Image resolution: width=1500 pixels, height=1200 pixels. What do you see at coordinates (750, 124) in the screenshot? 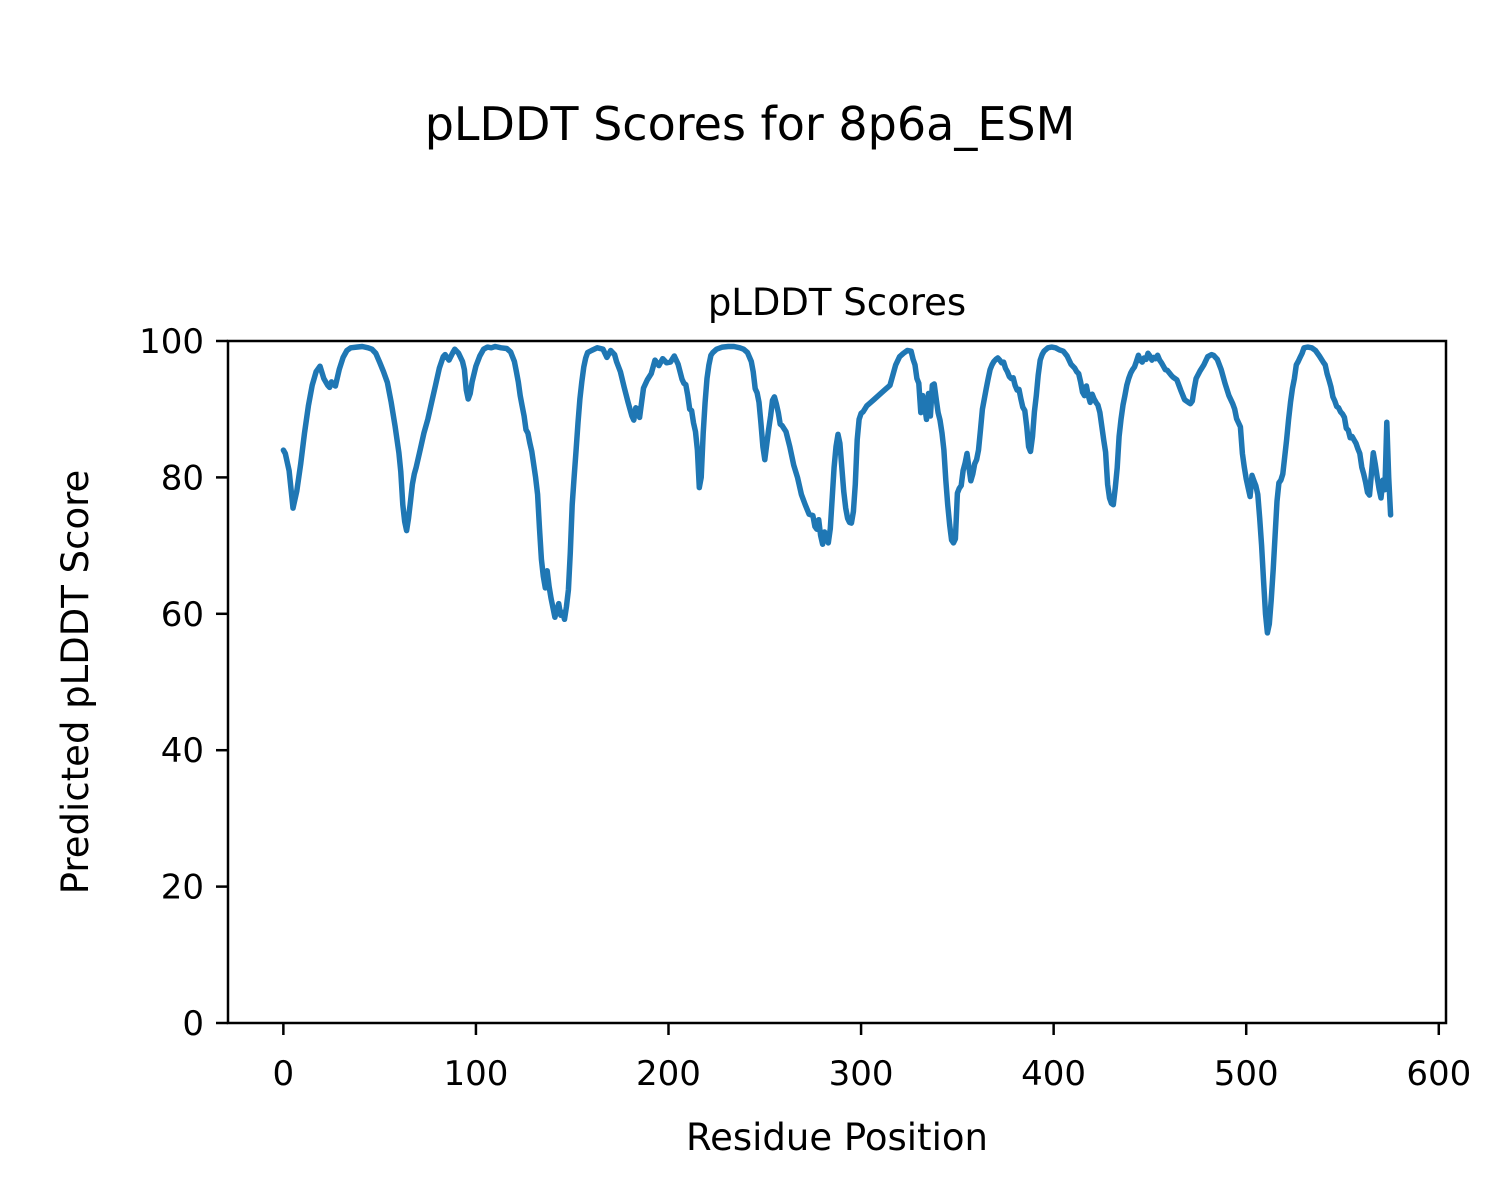
I see `figure-title: pLDDT Scores for 8p6a_ESM` at bounding box center [750, 124].